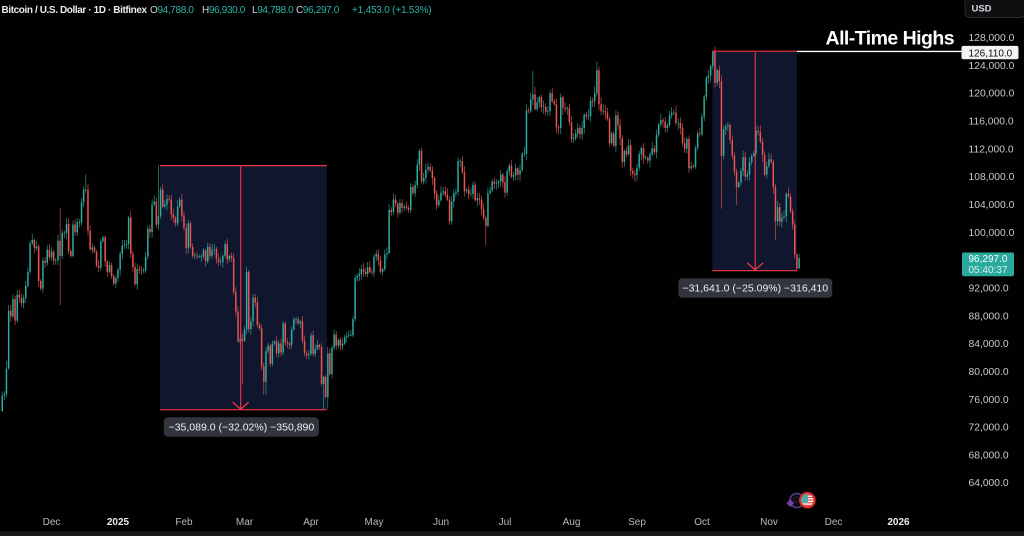 The image size is (1024, 536). Describe the element at coordinates (992, 177) in the screenshot. I see `svg-text: 108,000.0` at that location.